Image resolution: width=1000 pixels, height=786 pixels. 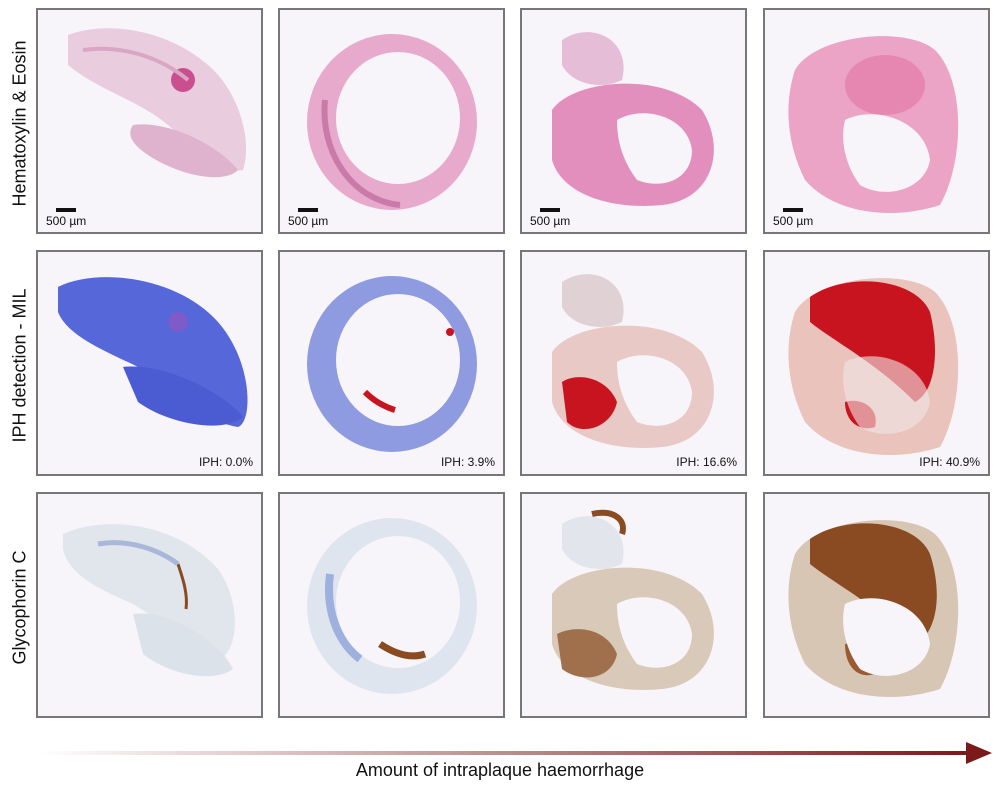 I want to click on he-panel-4: 500 µm, so click(x=876, y=121).